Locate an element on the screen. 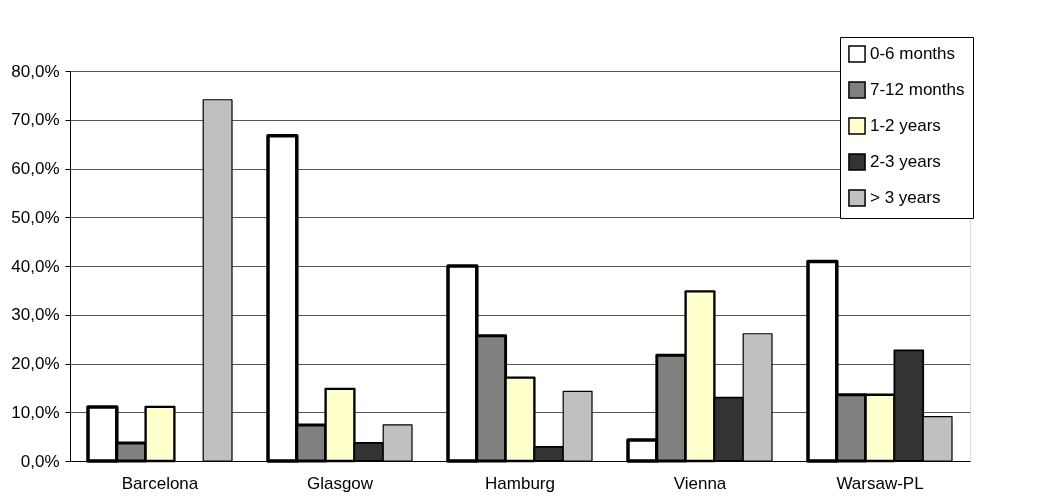 This screenshot has height=501, width=1058. legend-label: 7-12 months is located at coordinates (917, 89).